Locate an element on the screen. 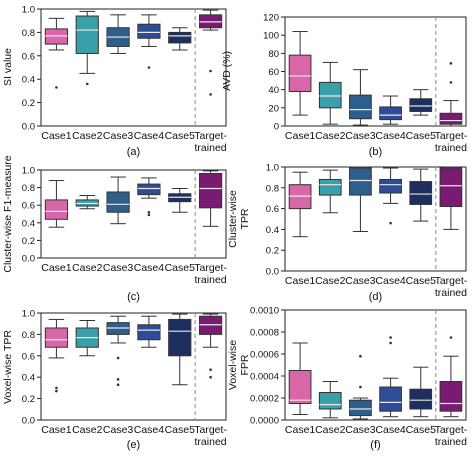 Image resolution: width=474 pixels, height=458 pixels. panel-label: (d) is located at coordinates (375, 297).